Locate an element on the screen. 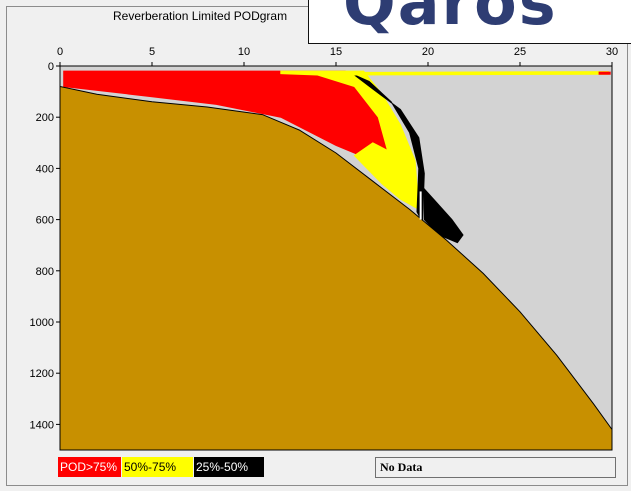 This screenshot has width=631, height=491. legend-pod-low: 25%-50% is located at coordinates (229, 467).